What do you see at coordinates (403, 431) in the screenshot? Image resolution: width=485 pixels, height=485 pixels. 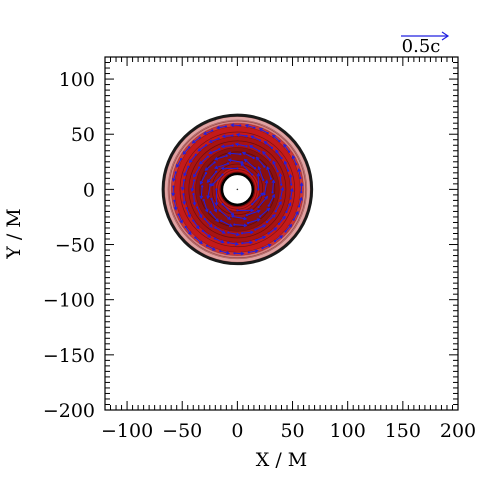 I see `x-tick-label: 150` at bounding box center [403, 431].